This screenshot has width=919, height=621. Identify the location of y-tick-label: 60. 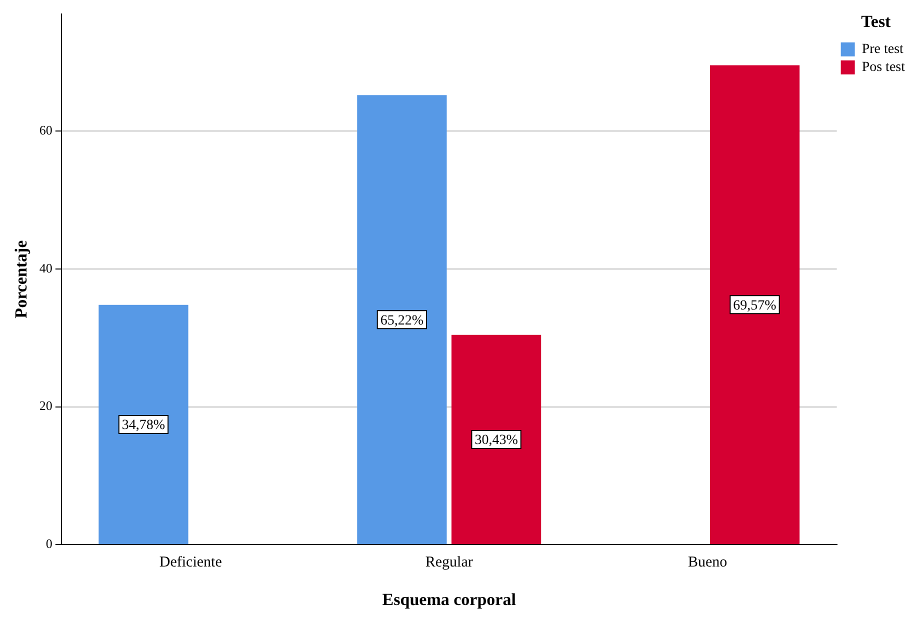
(45, 130).